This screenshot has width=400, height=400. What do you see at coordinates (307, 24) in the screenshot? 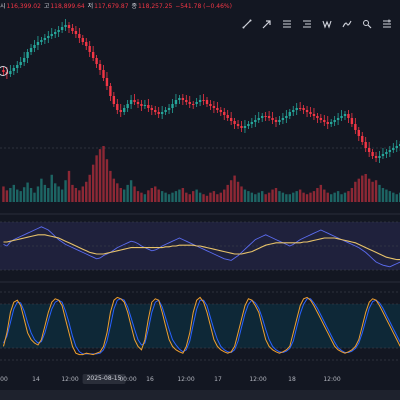
I see `pattern-tool-icon` at bounding box center [307, 24].